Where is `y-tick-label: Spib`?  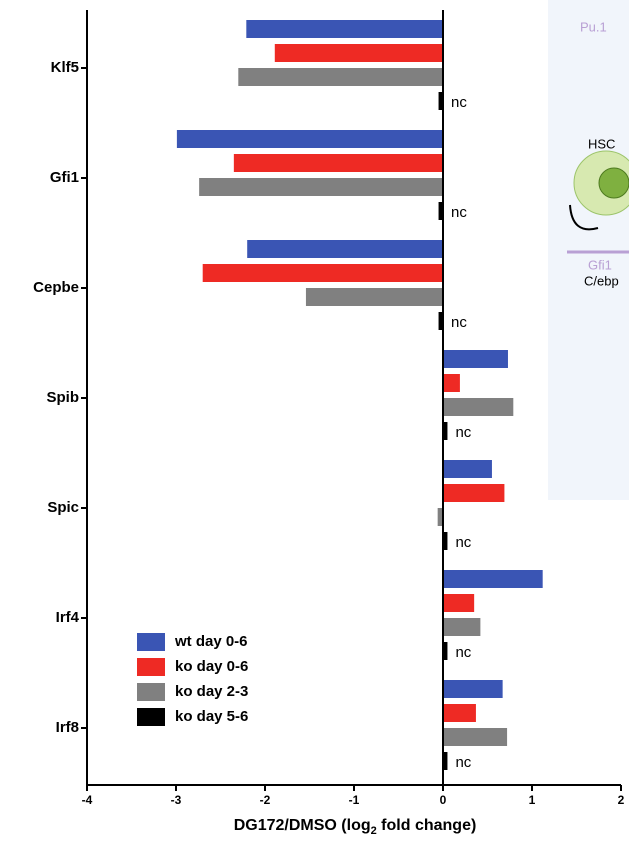 y-tick-label: Spib is located at coordinates (63, 397).